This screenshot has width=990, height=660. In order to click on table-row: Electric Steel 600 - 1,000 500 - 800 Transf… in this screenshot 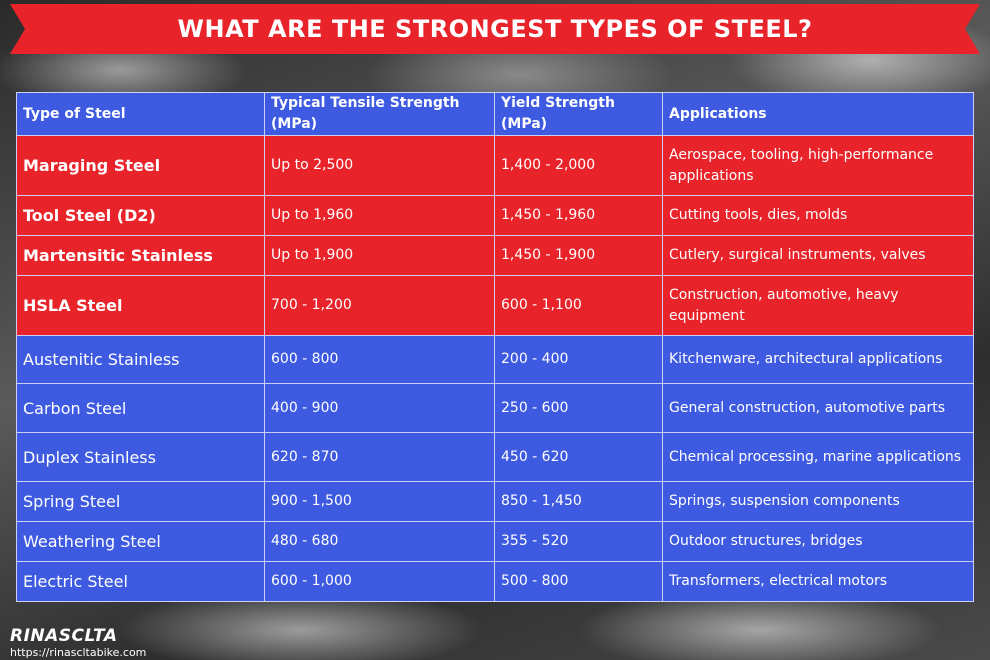, I will do `click(495, 581)`.